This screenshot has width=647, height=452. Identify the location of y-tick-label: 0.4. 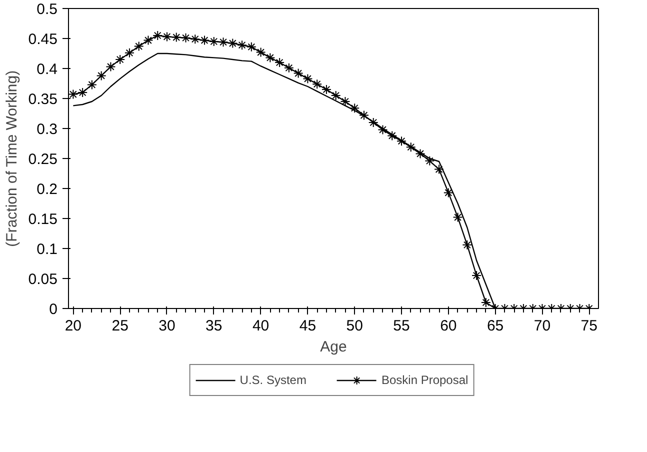
(47, 69).